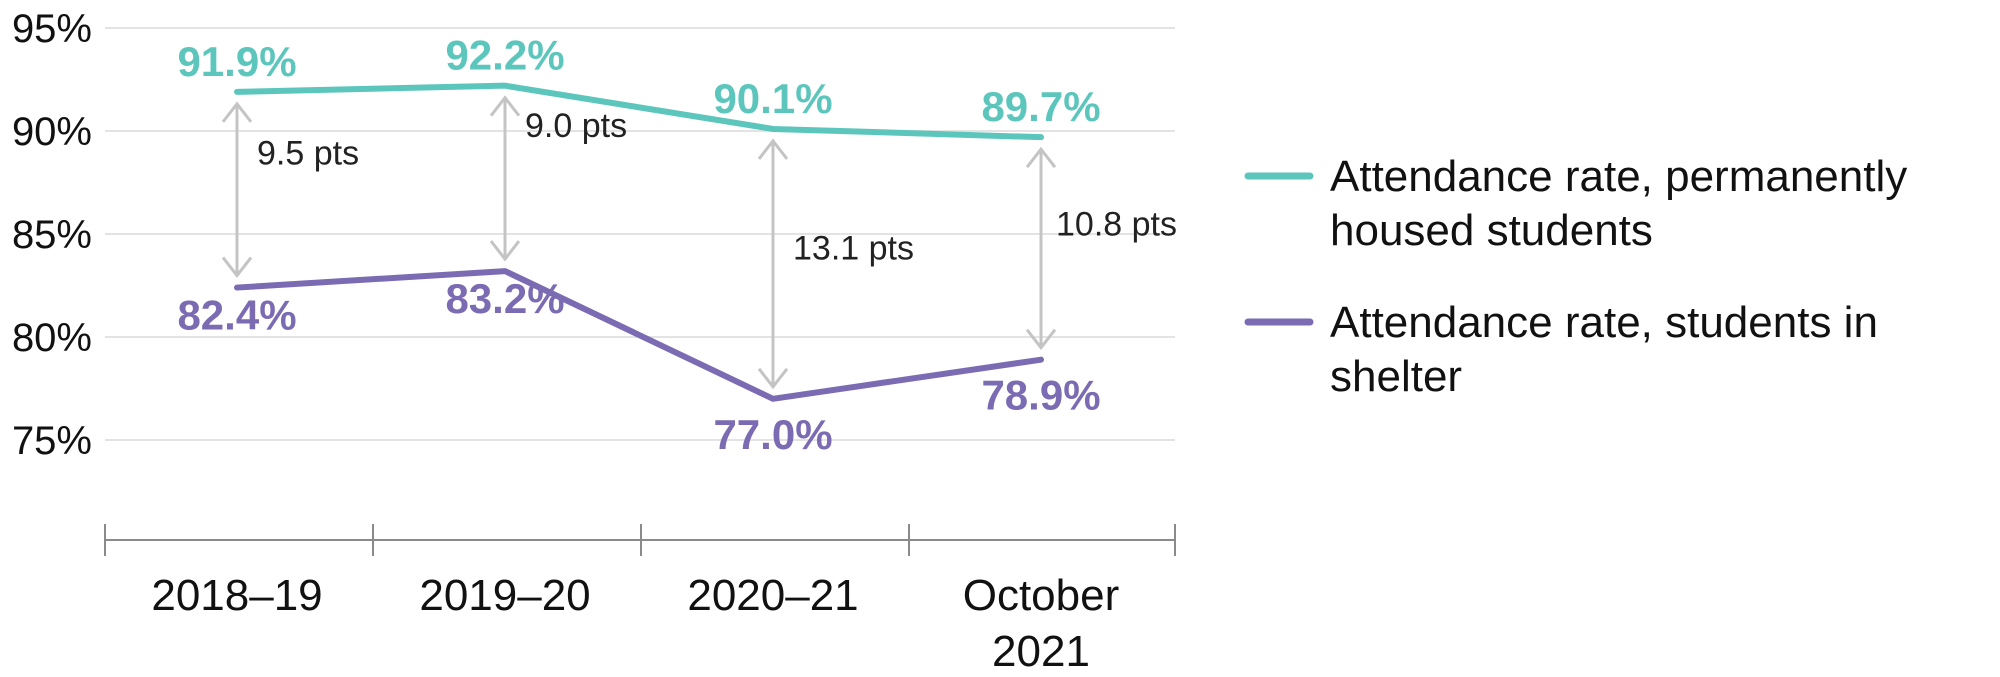  What do you see at coordinates (1116, 225) in the screenshot?
I see `gap-label: 10.8 pts` at bounding box center [1116, 225].